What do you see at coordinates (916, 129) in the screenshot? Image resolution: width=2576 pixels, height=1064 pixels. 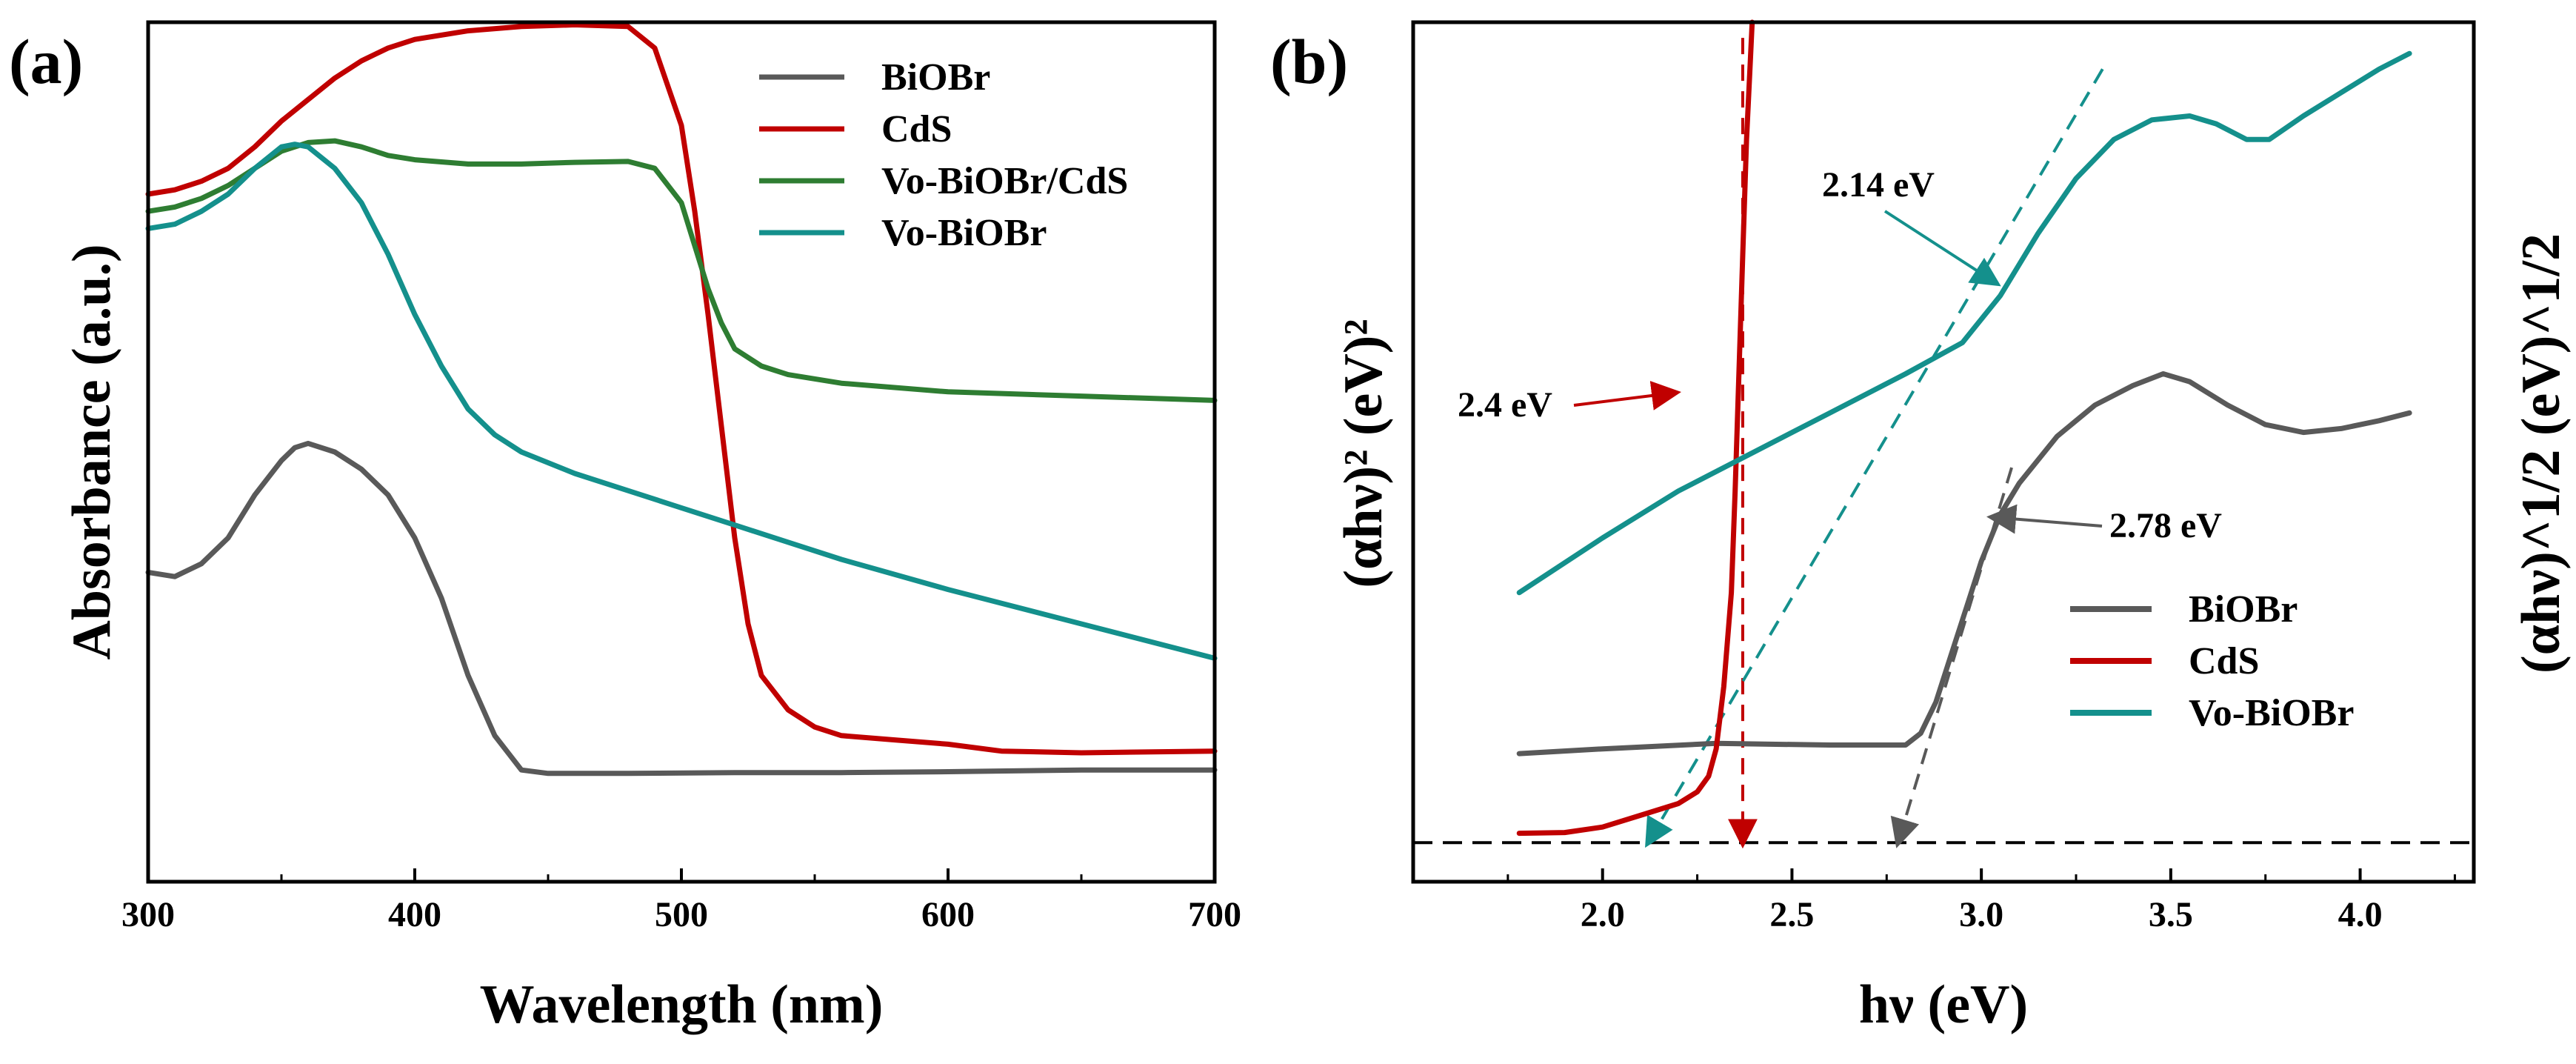 I see `legend-a-label-cds: CdS` at bounding box center [916, 129].